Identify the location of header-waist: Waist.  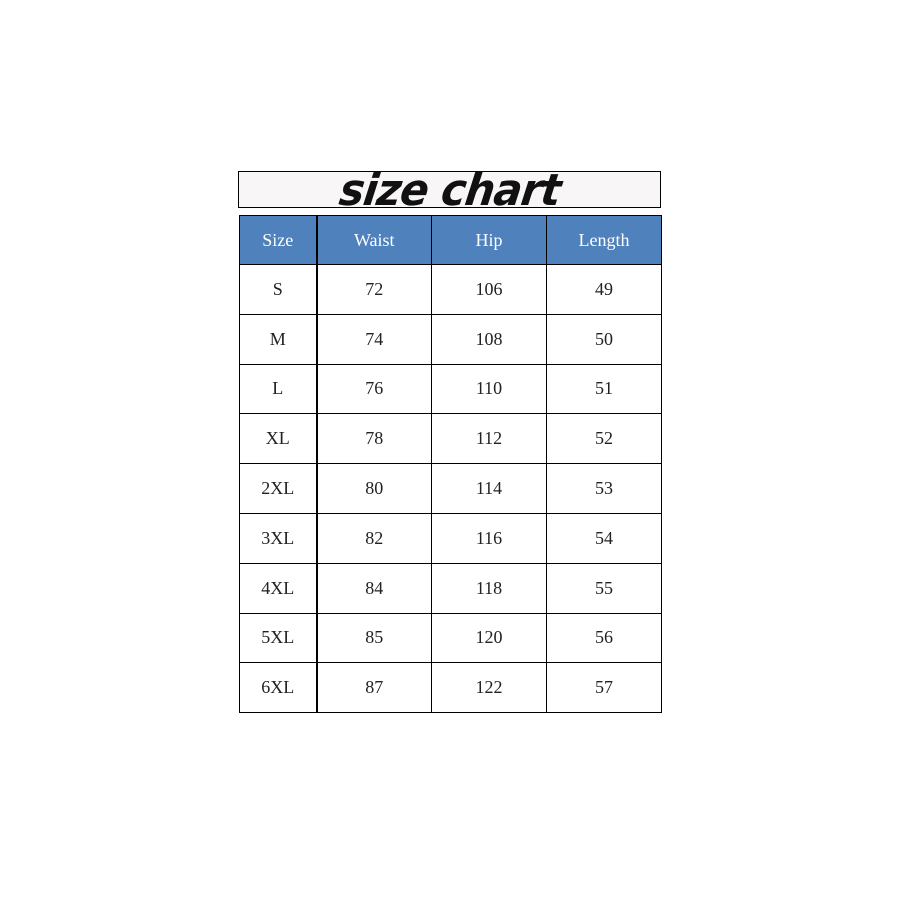
(374, 240).